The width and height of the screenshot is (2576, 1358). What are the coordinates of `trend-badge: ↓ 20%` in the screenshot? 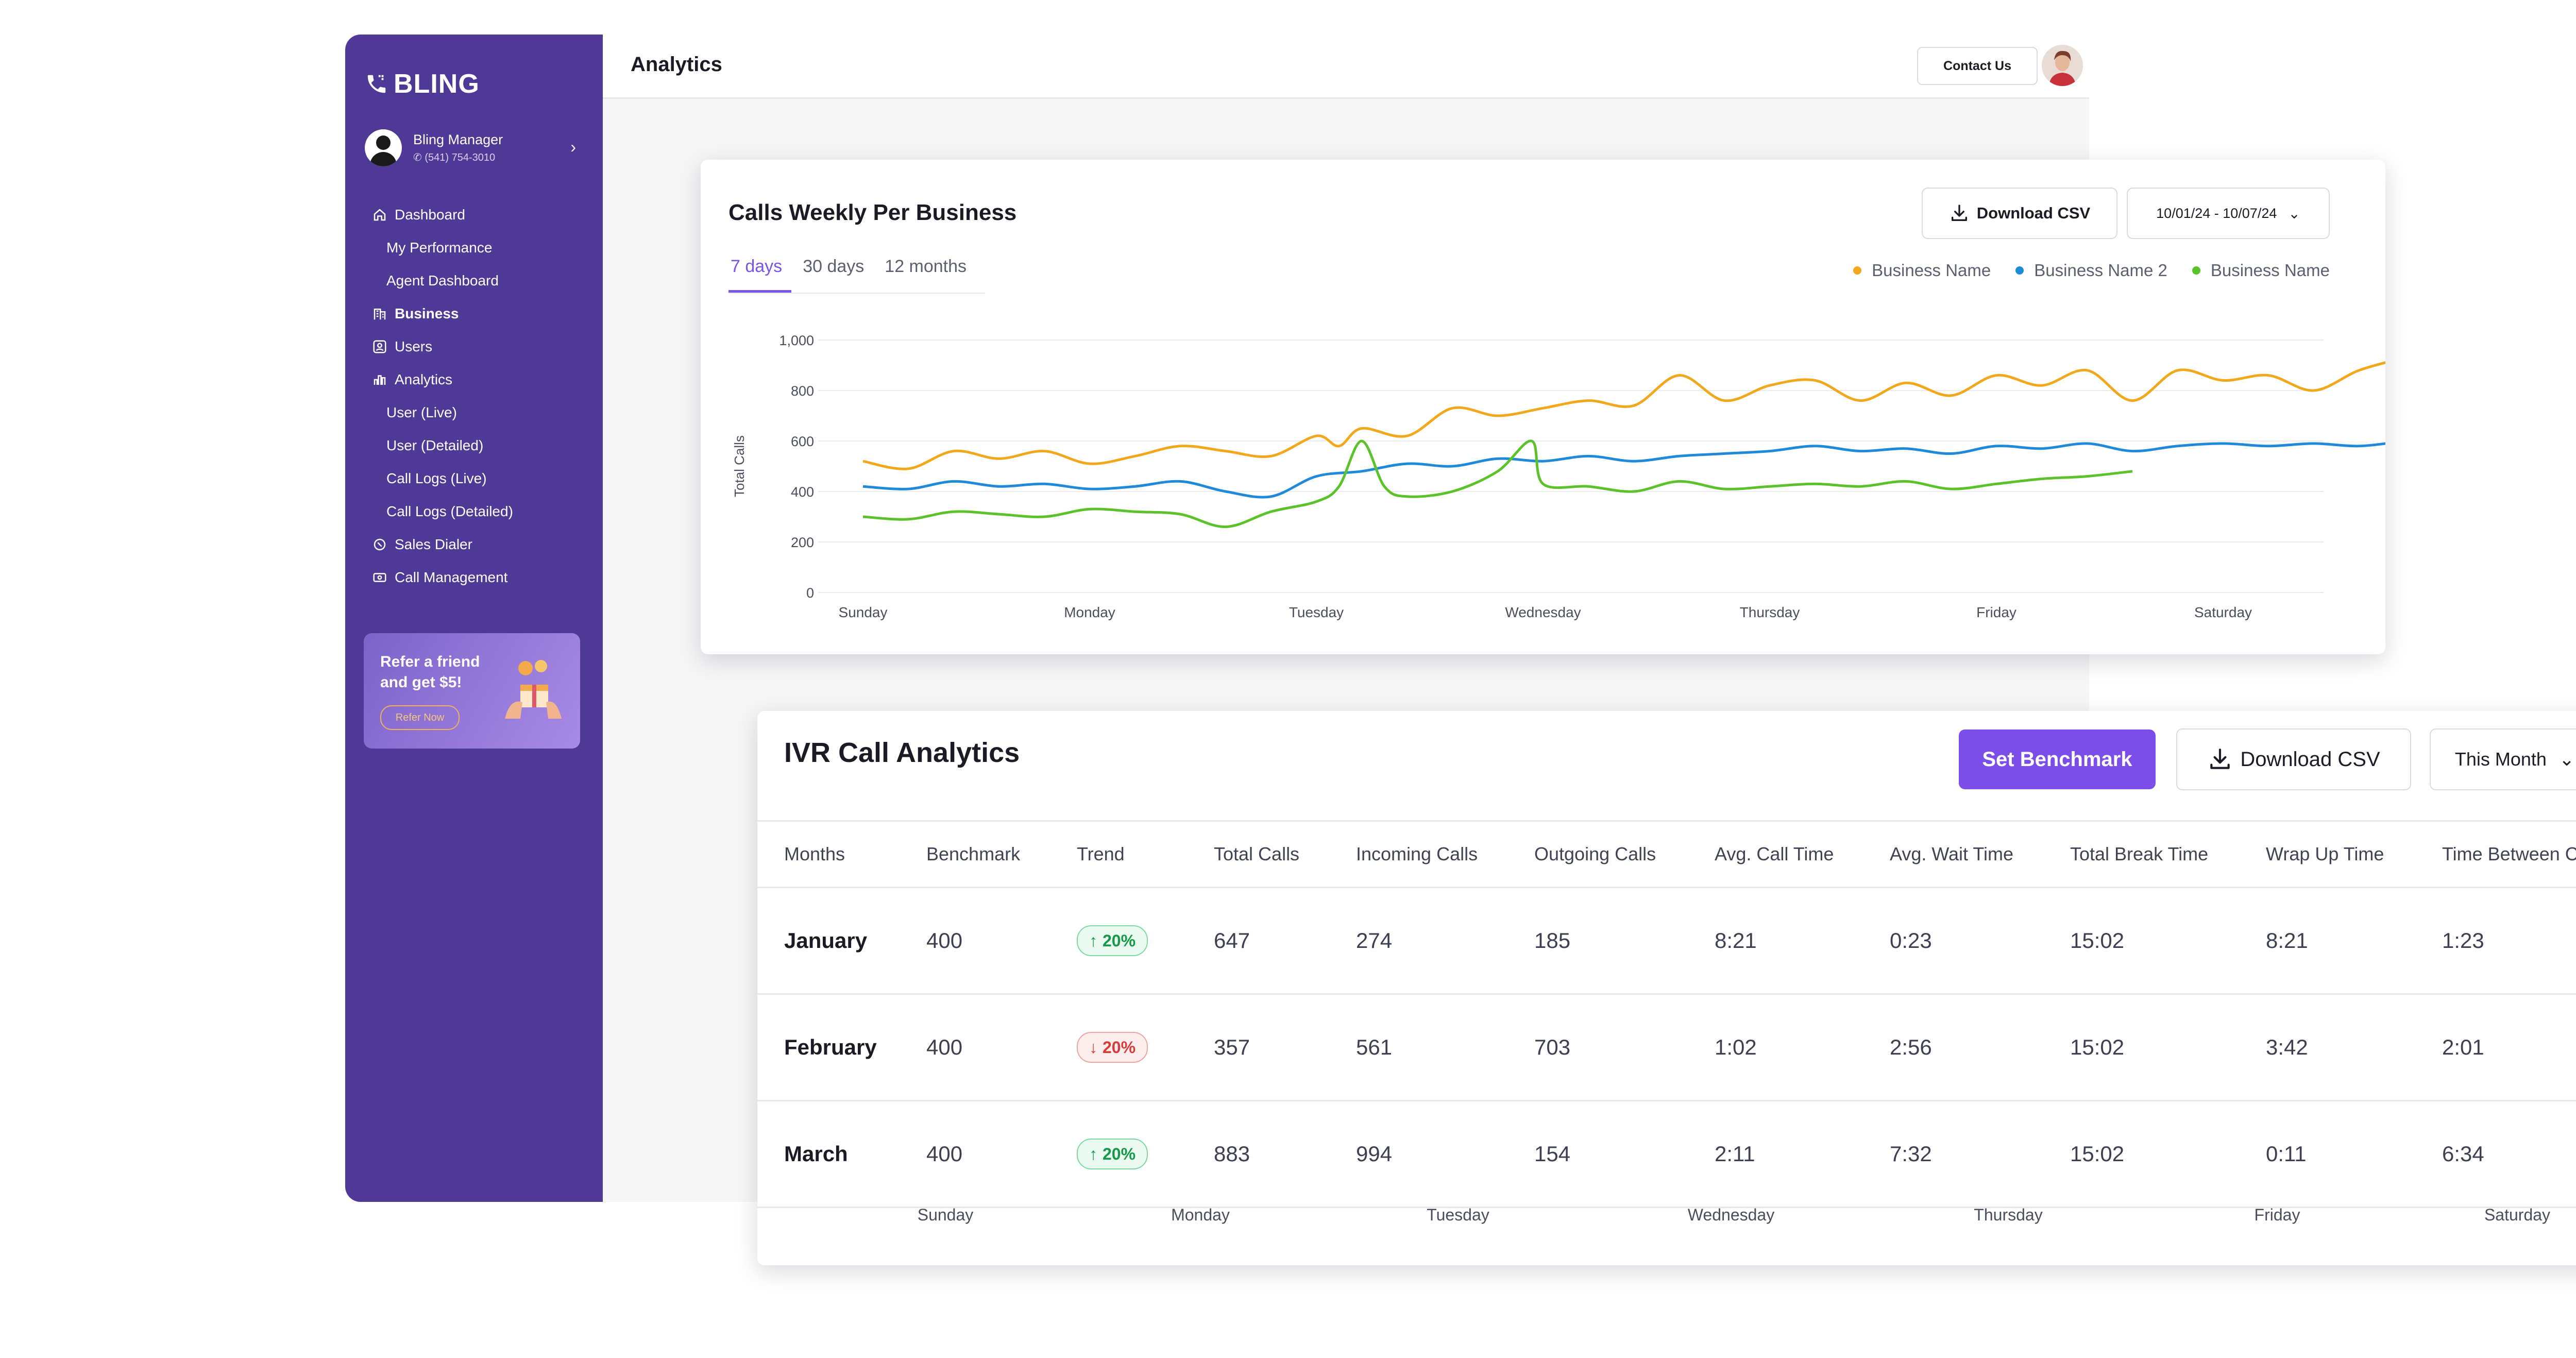 It's located at (1112, 1047).